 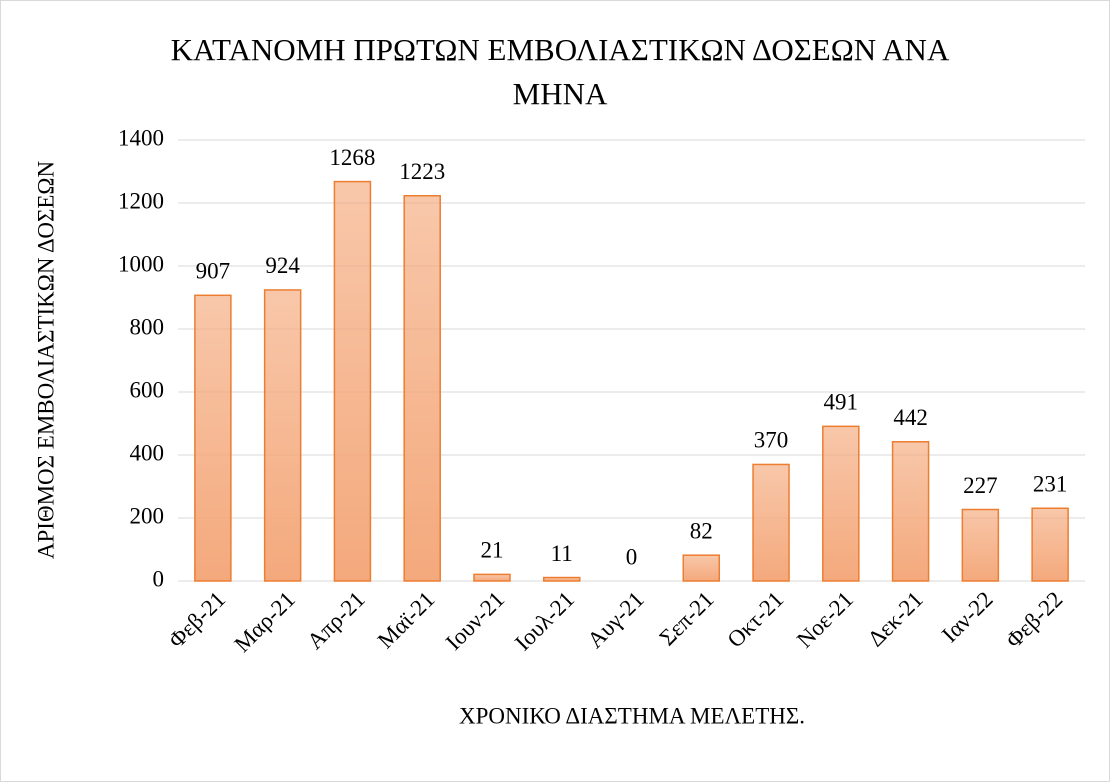 What do you see at coordinates (475, 621) in the screenshot?
I see `x-tick-label: Ιουν-21` at bounding box center [475, 621].